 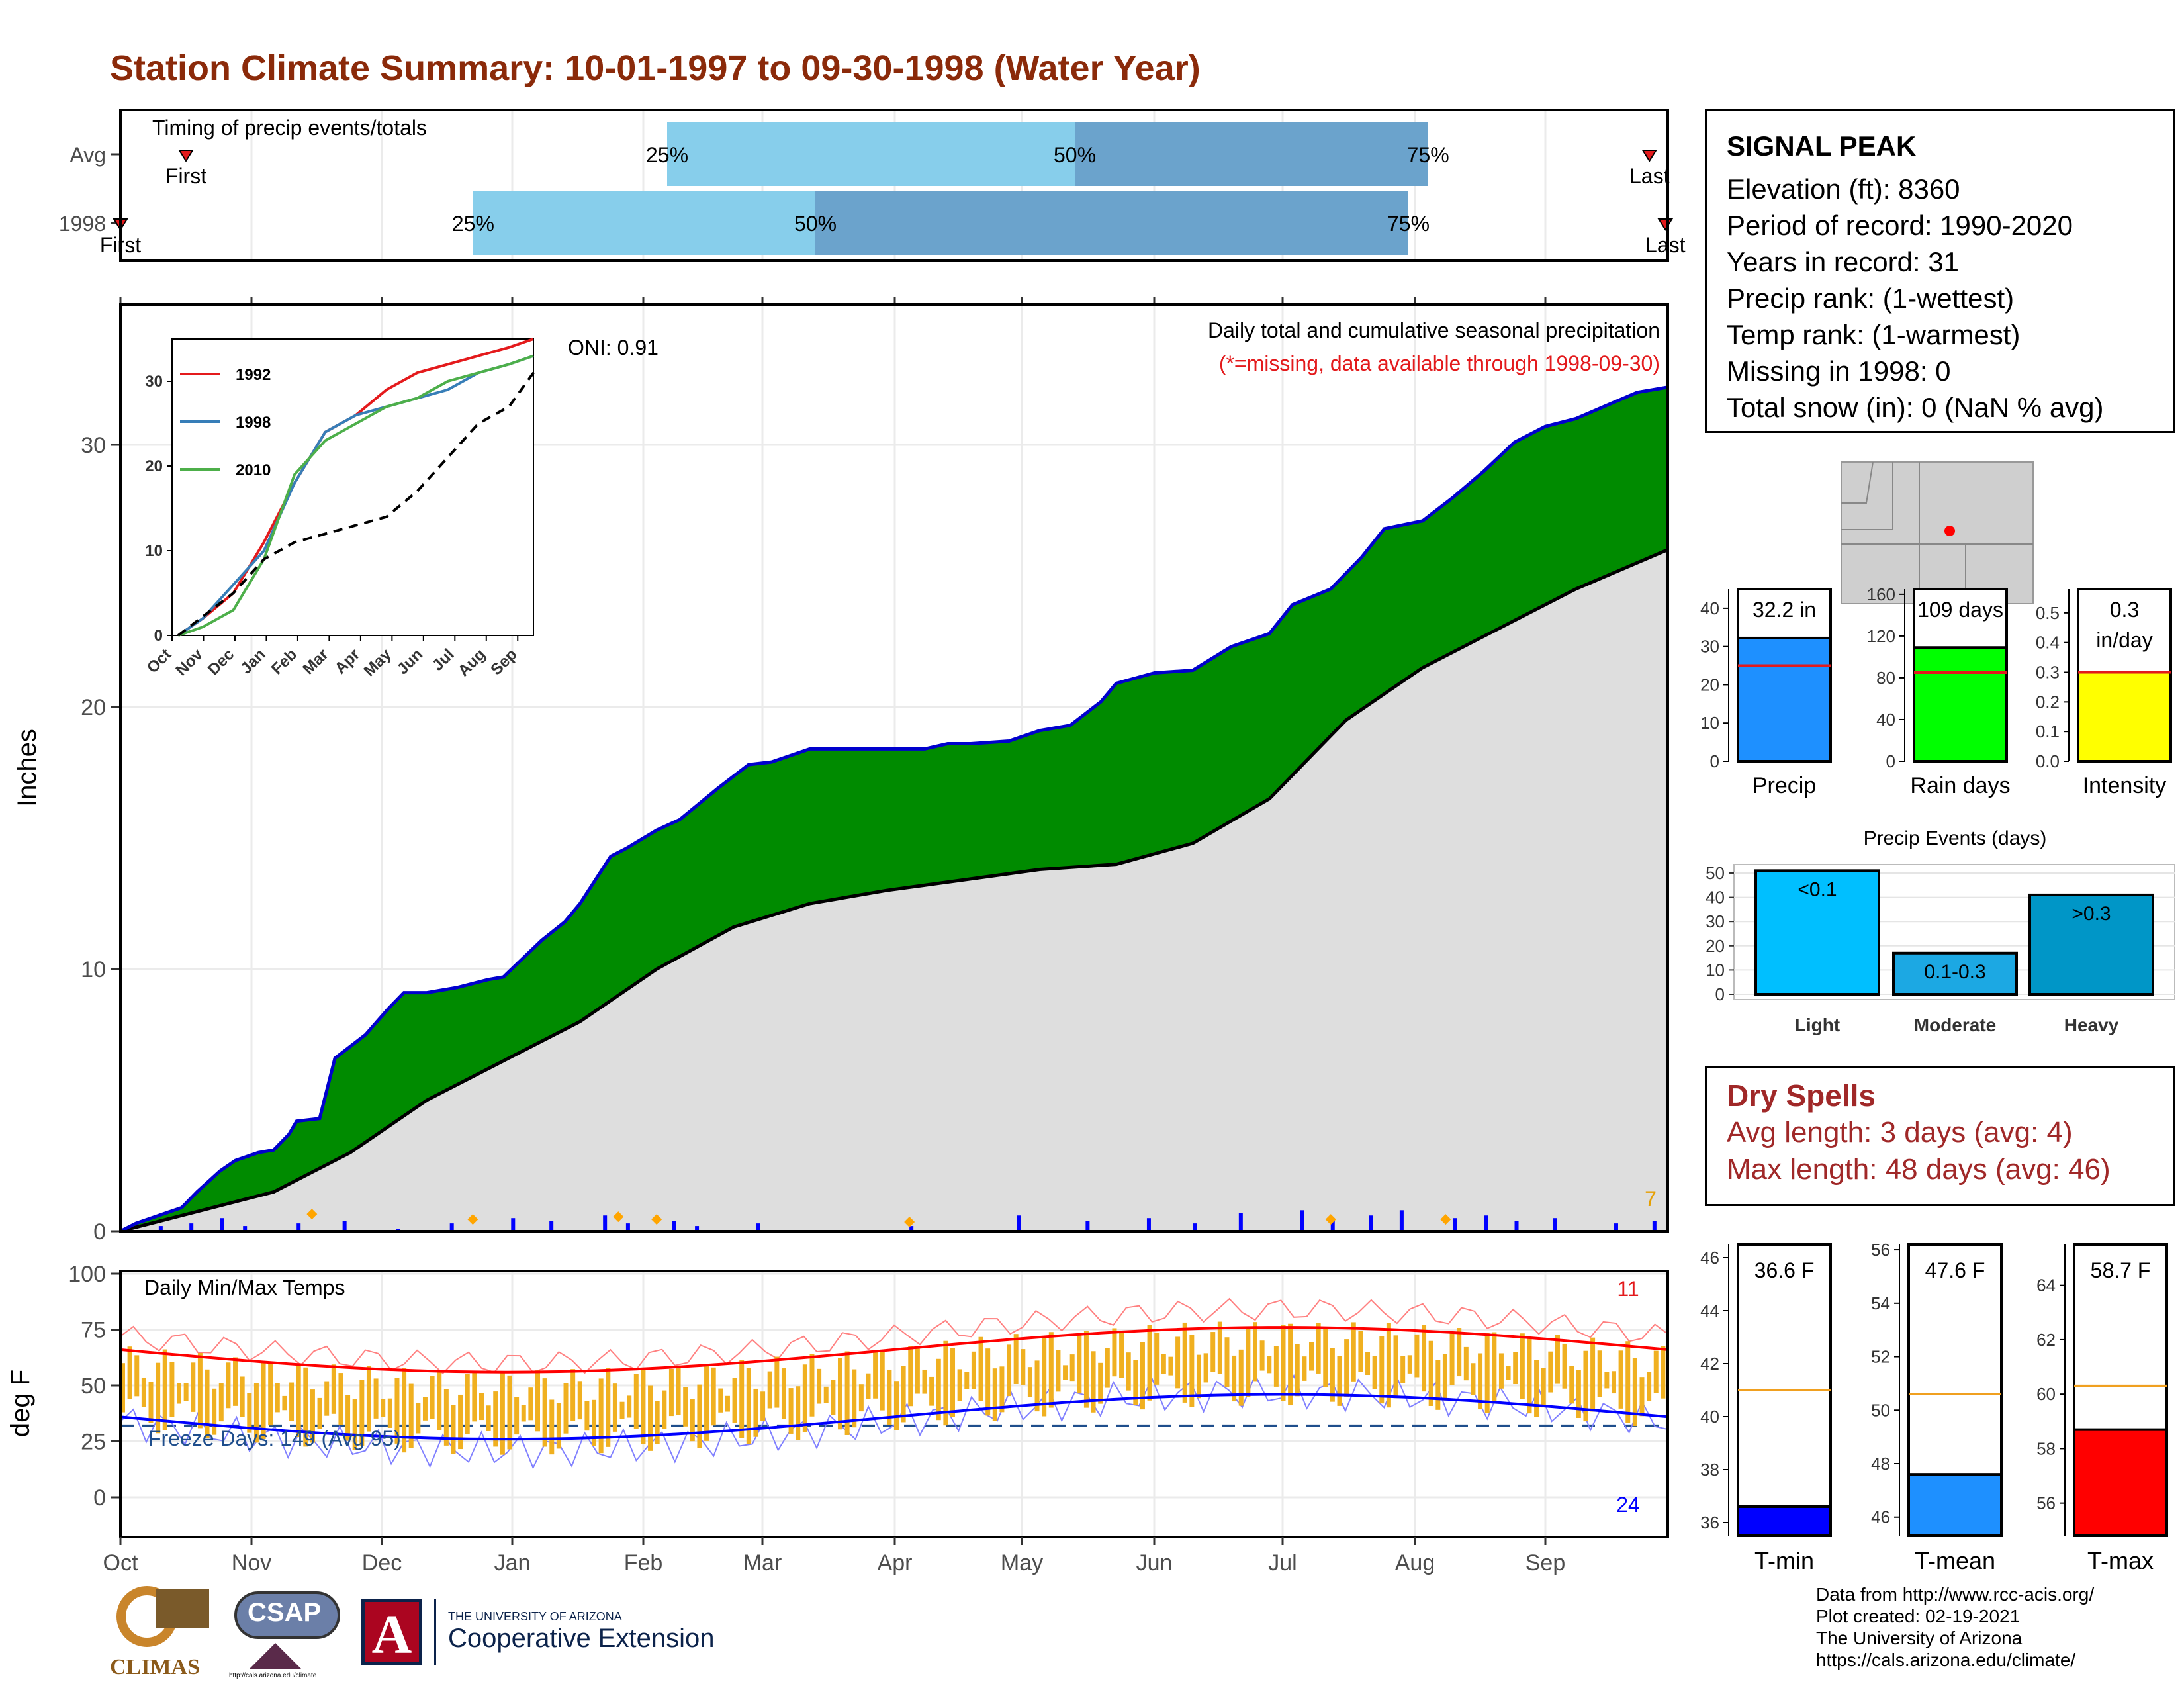 I want to click on month-label: Jan, so click(x=512, y=1562).